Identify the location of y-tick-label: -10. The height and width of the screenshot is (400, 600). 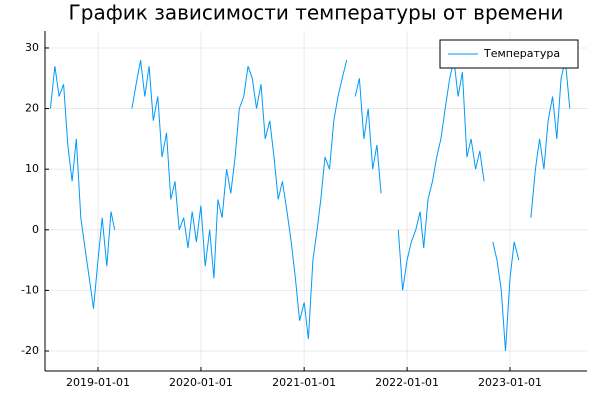
(30, 289).